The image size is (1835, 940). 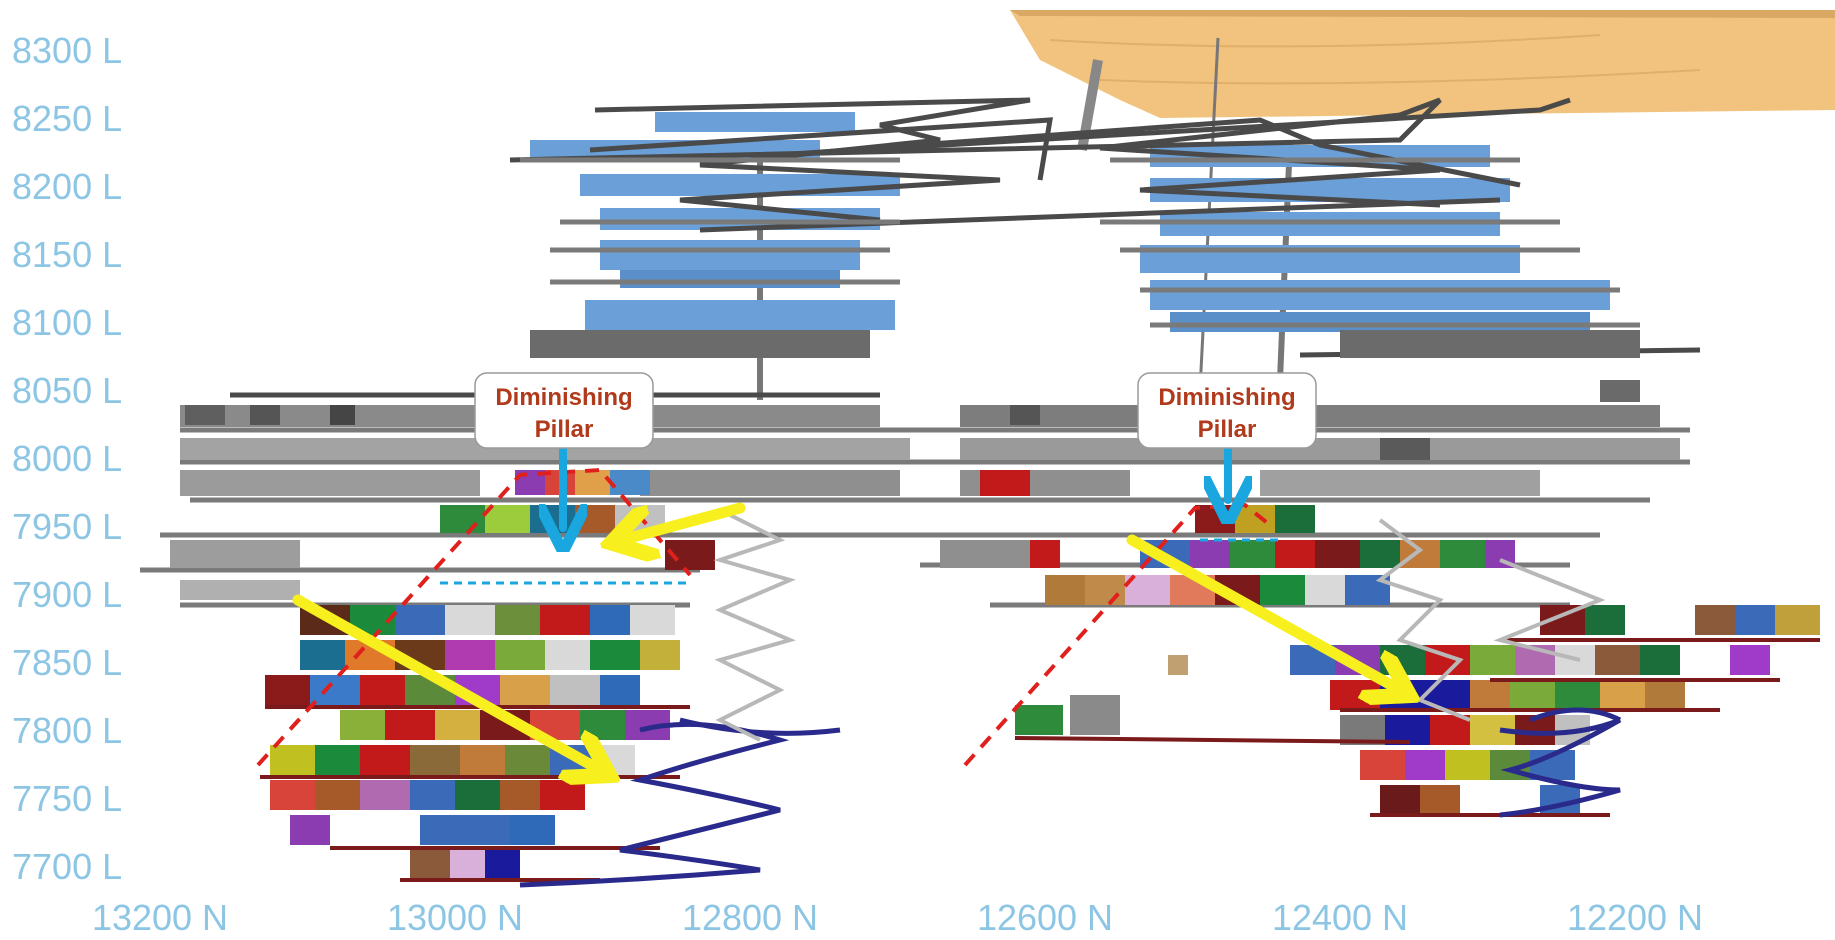 What do you see at coordinates (446, 682) in the screenshot?
I see `sequence-arrow-left-lower` at bounding box center [446, 682].